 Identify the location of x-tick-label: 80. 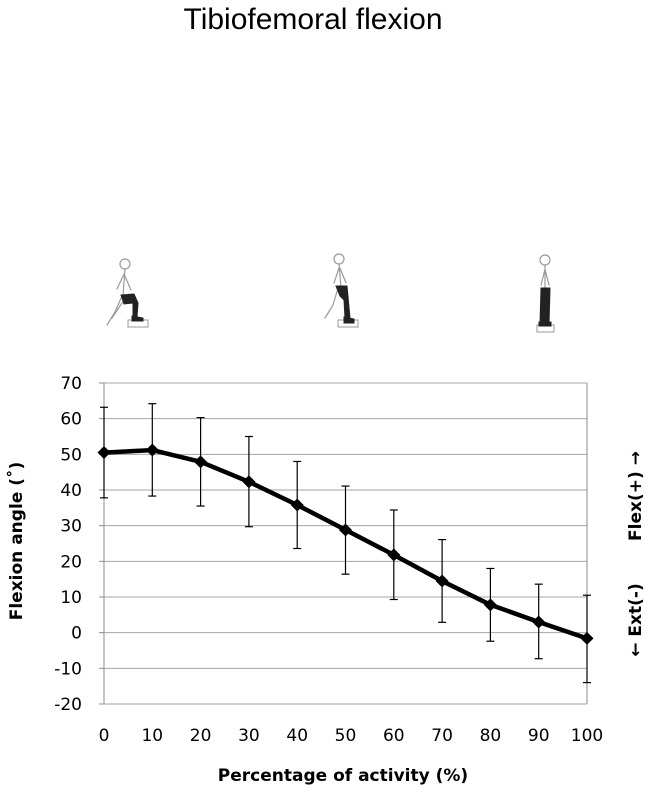
(491, 736).